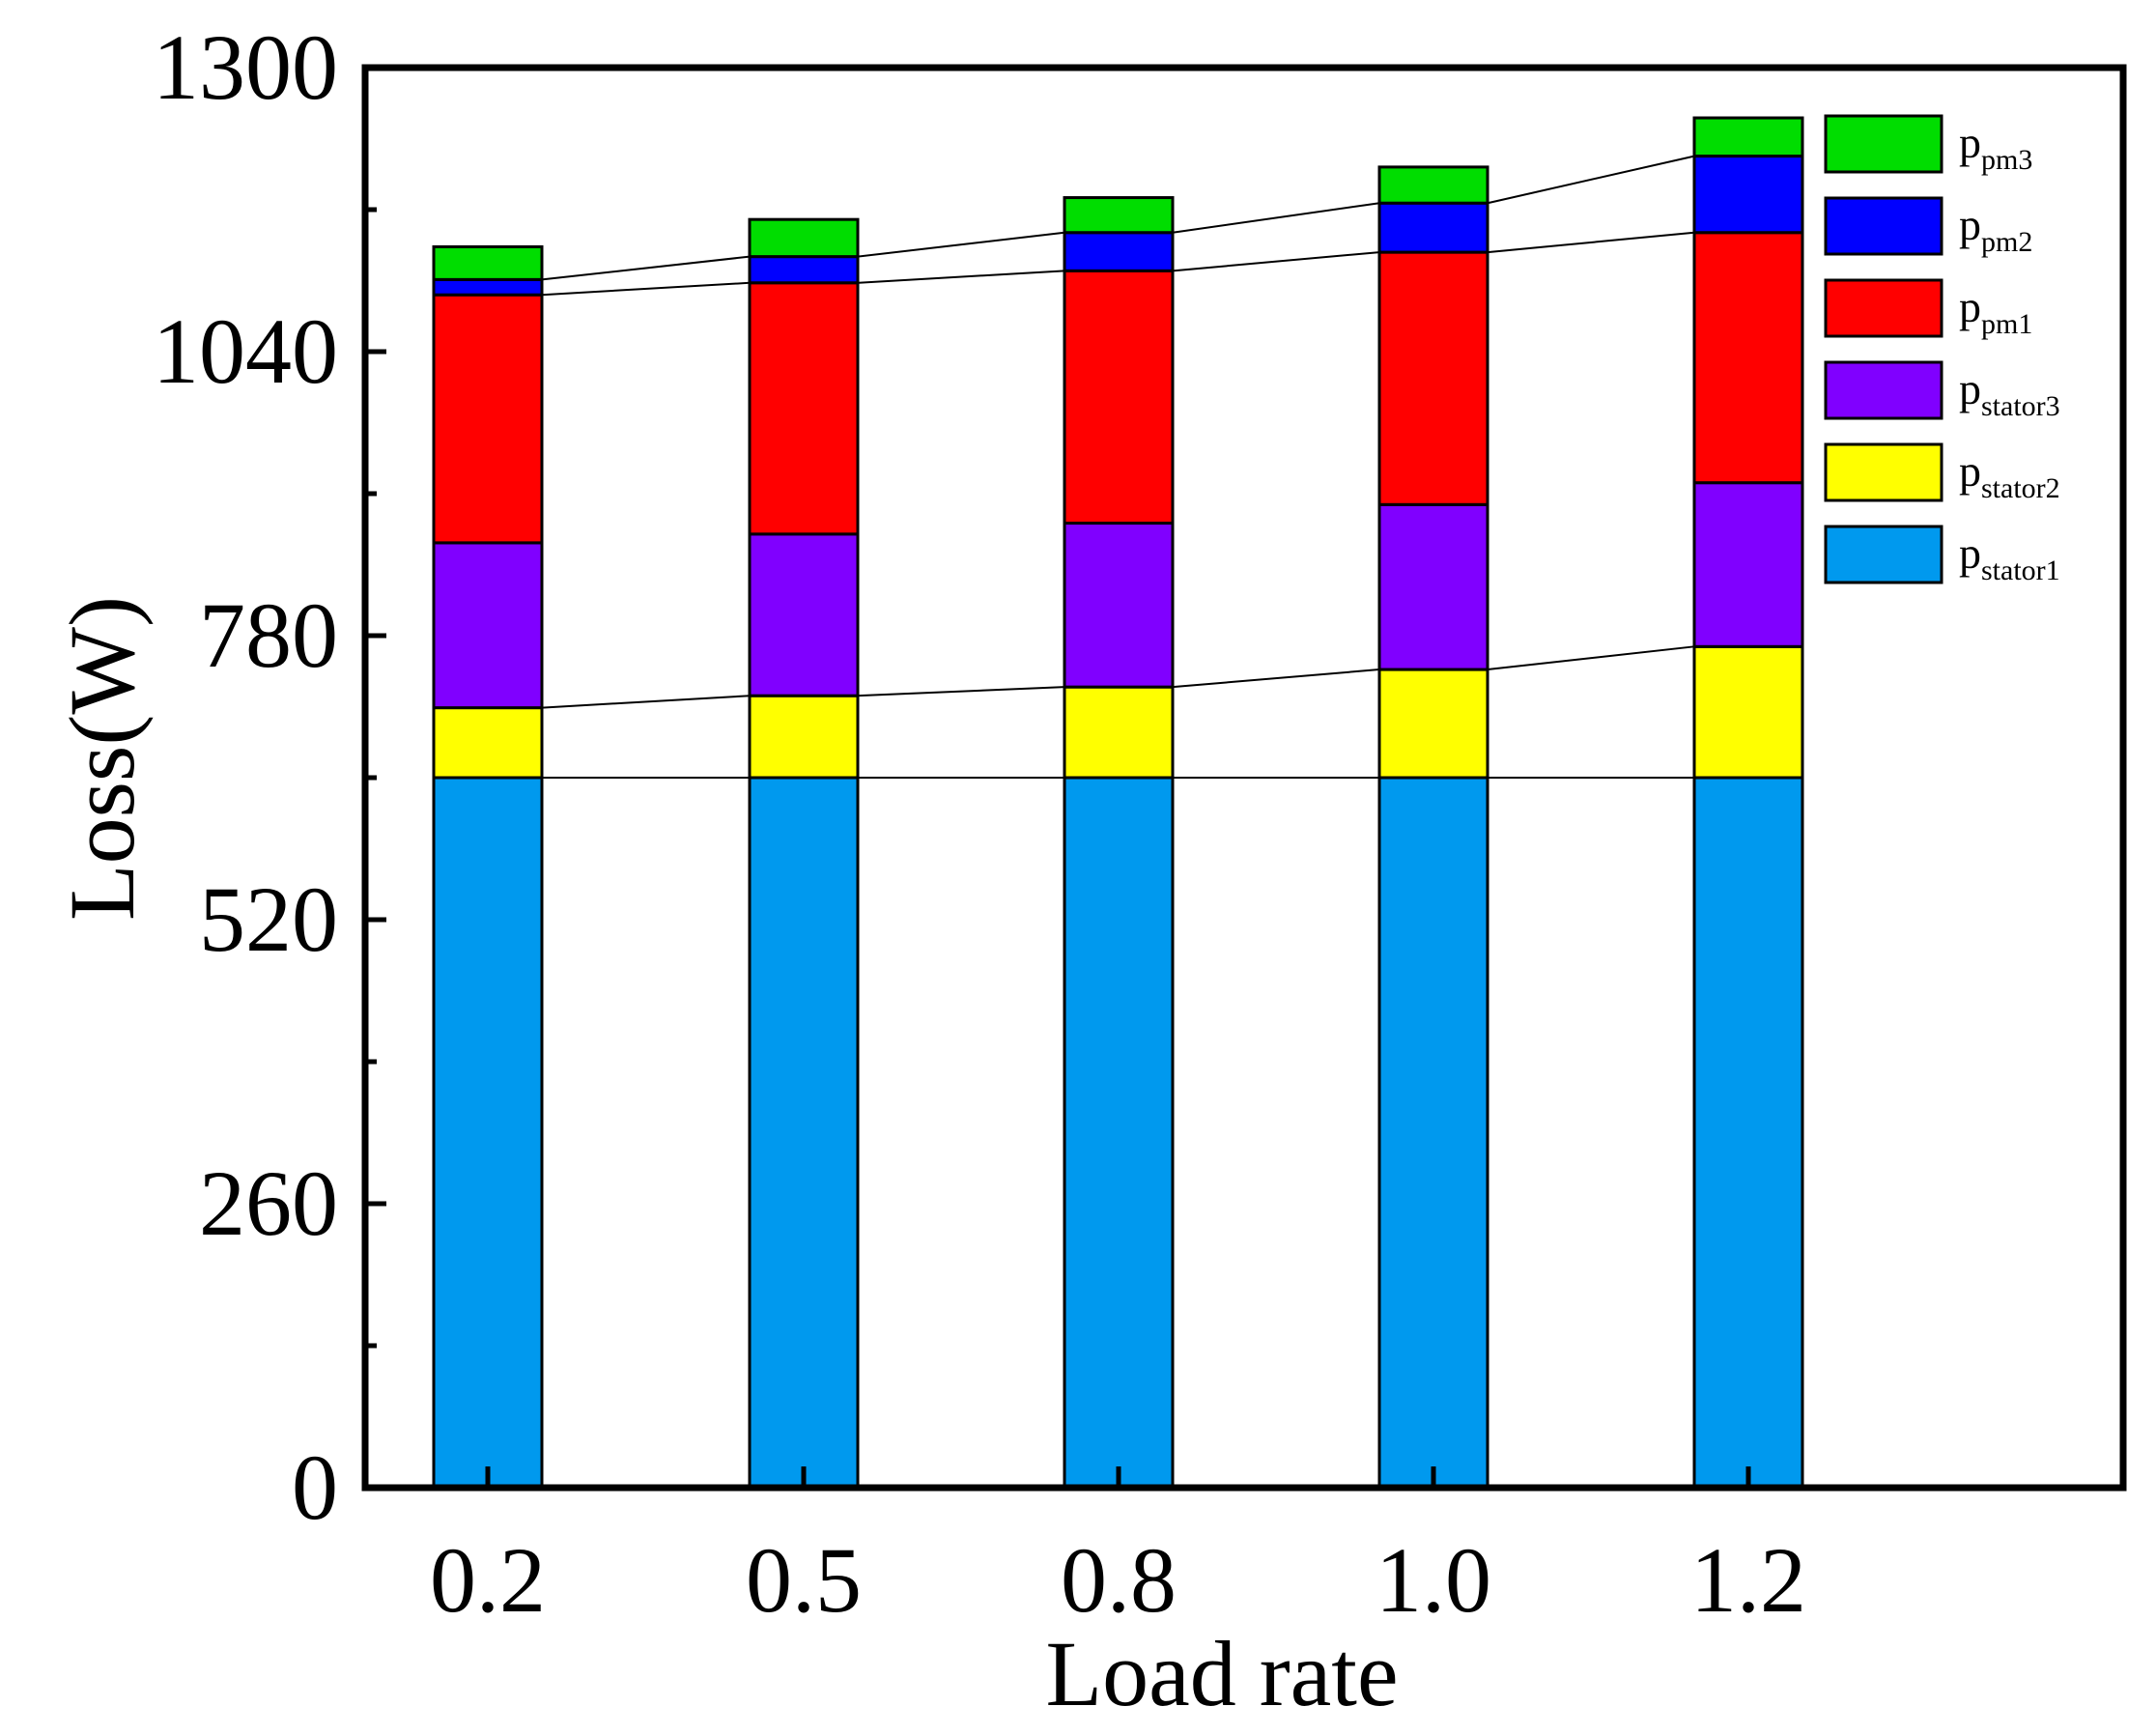 This screenshot has height=1735, width=2156. Describe the element at coordinates (488, 287) in the screenshot. I see `bar-segment-pm2-0.2` at that location.